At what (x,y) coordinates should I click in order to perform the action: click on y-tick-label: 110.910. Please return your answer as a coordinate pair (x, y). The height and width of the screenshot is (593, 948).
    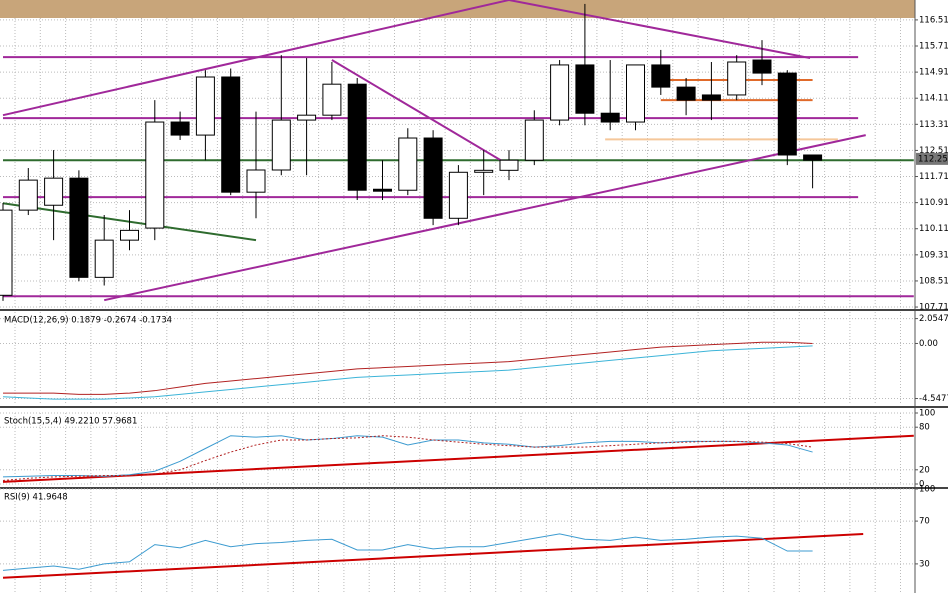
    Looking at the image, I should click on (933, 203).